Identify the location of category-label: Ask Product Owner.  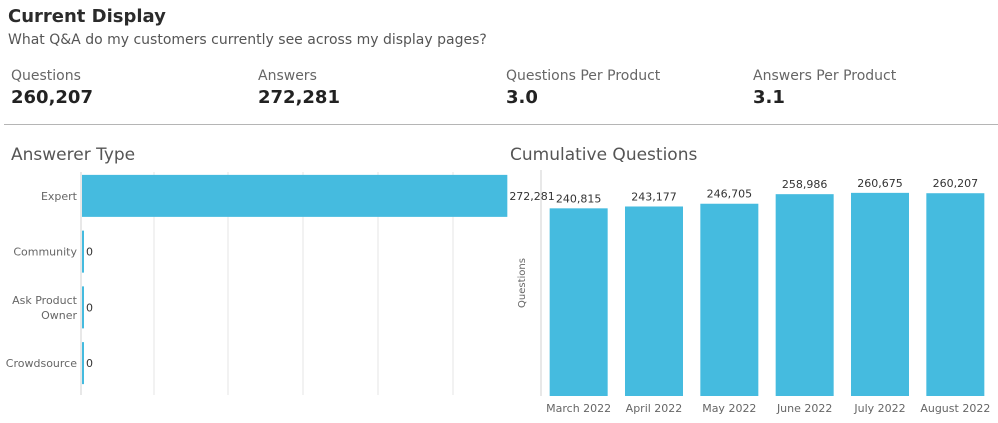
(45, 308).